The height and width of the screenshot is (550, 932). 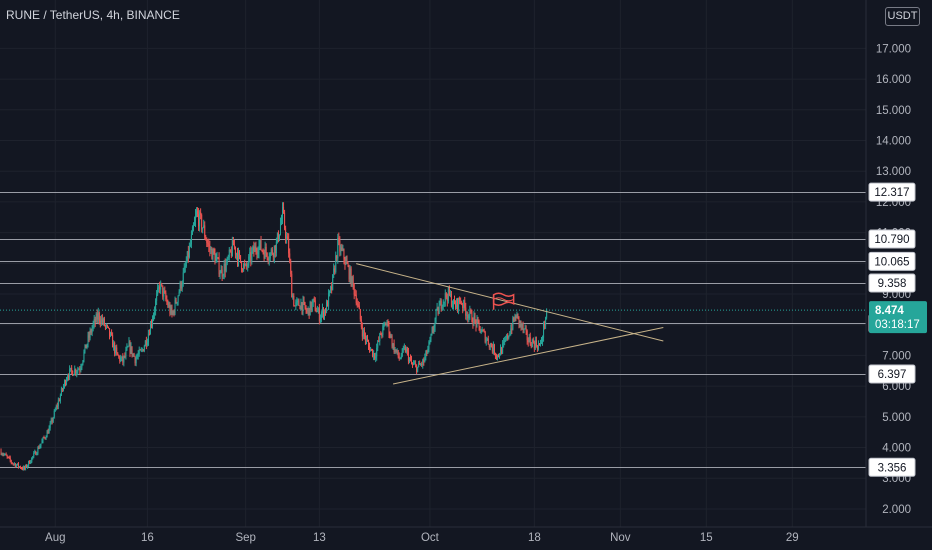 I want to click on level-price-label: 10.065, so click(x=891, y=262).